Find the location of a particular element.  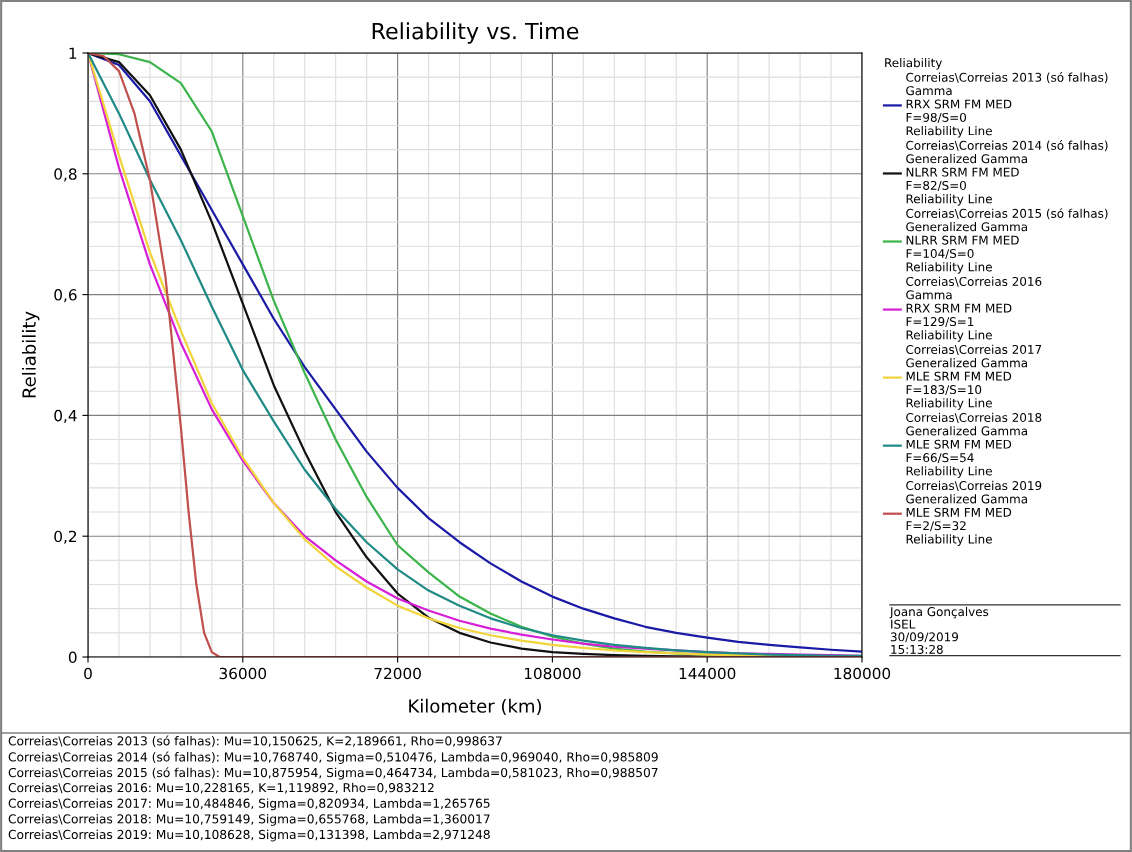

y-tick-label: 1 is located at coordinates (73, 53).